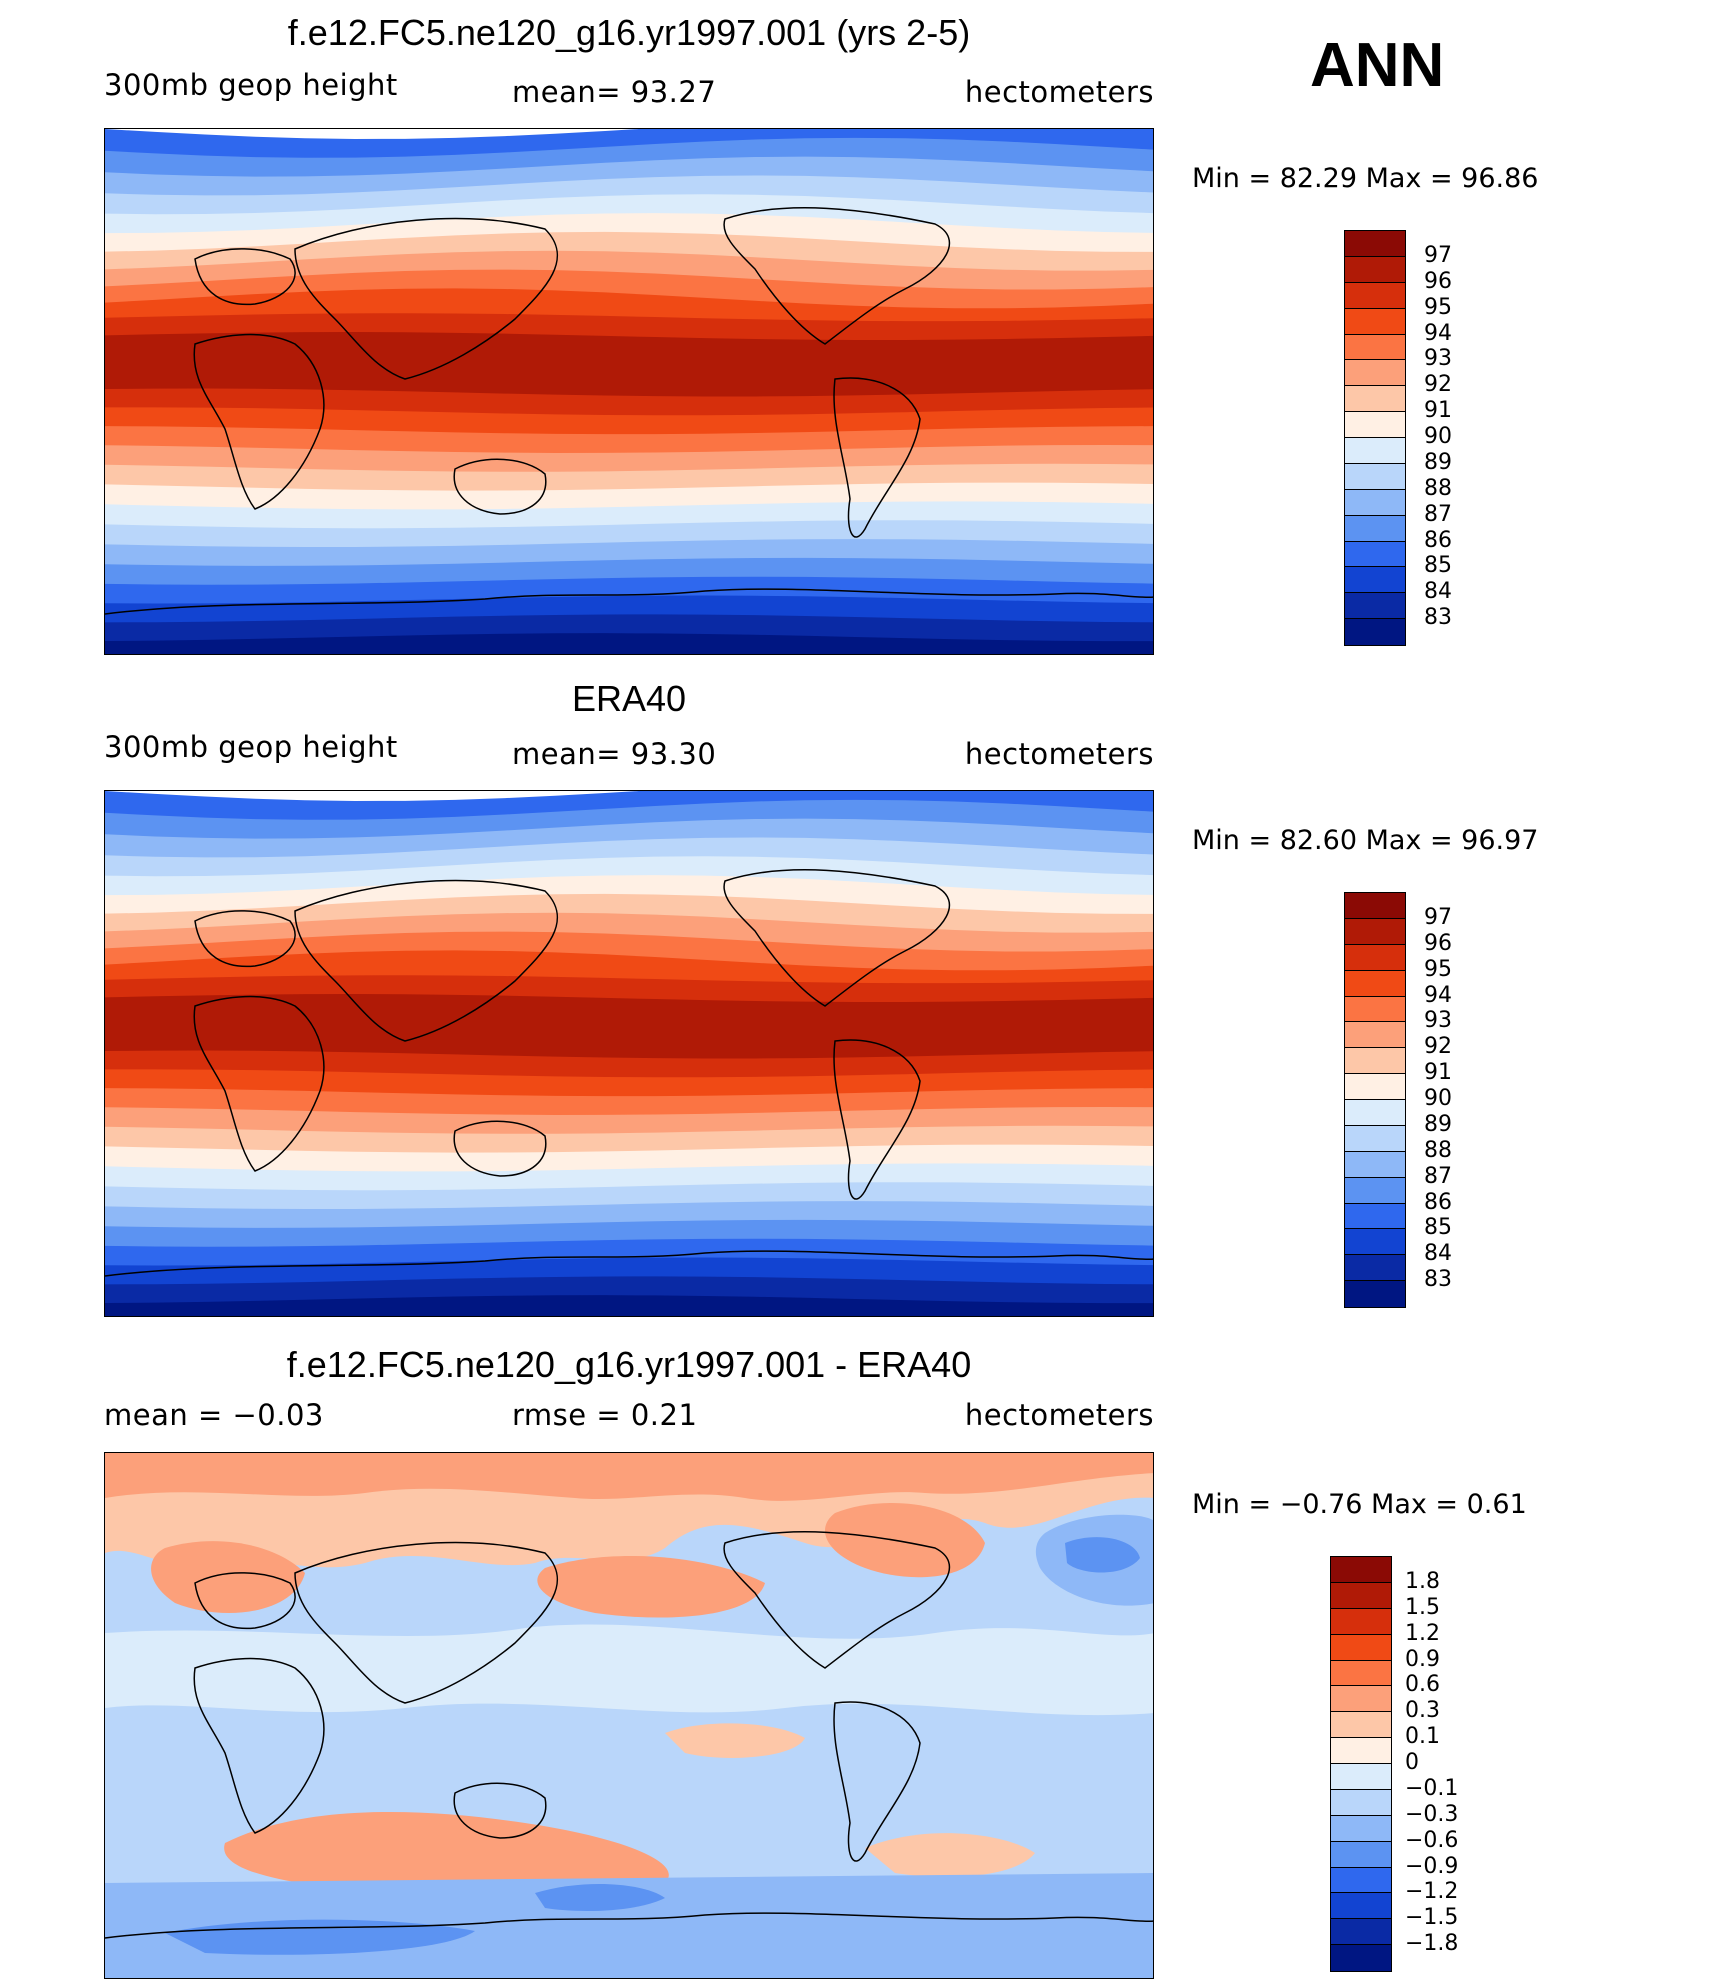  Describe the element at coordinates (1059, 92) in the screenshot. I see `panel-units-model: hectometers` at that location.